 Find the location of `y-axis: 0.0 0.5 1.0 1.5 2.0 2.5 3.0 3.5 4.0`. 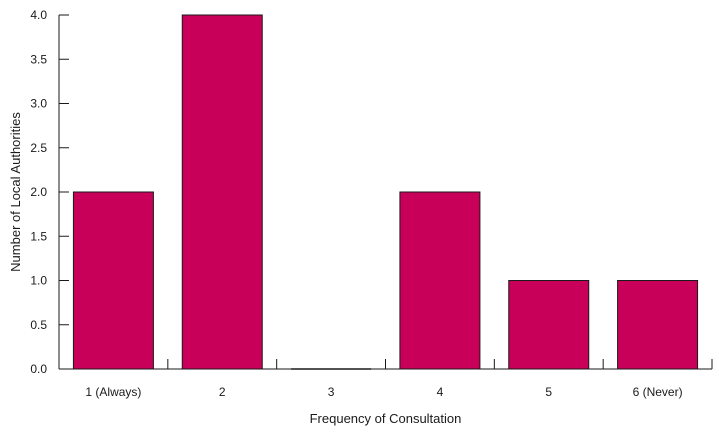

y-axis: 0.0 0.5 1.0 1.5 2.0 2.5 3.0 3.5 4.0 is located at coordinates (49, 192).